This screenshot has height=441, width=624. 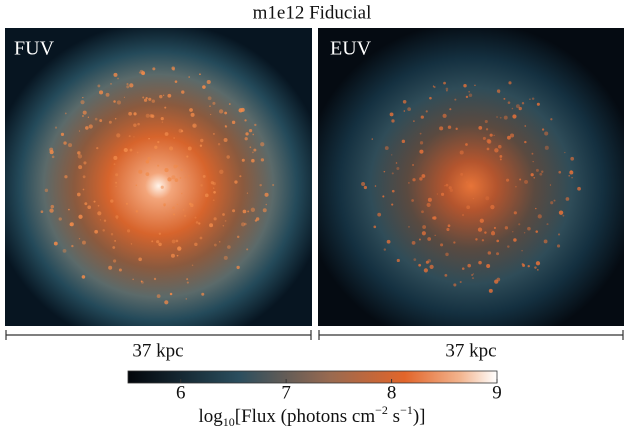 What do you see at coordinates (314, 335) in the screenshot?
I see `scale-bars` at bounding box center [314, 335].